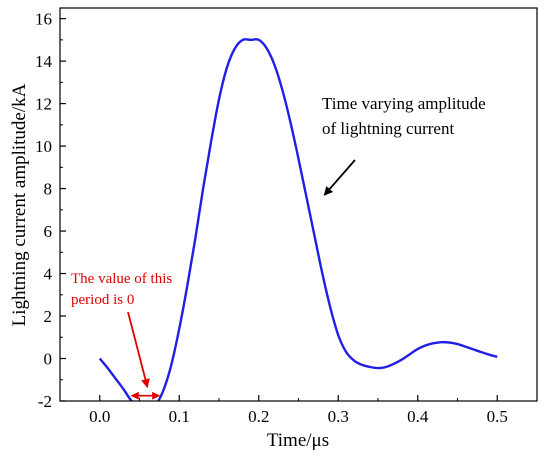 This screenshot has width=550, height=461. I want to click on red-annotation-line-1: The value of this, so click(121, 279).